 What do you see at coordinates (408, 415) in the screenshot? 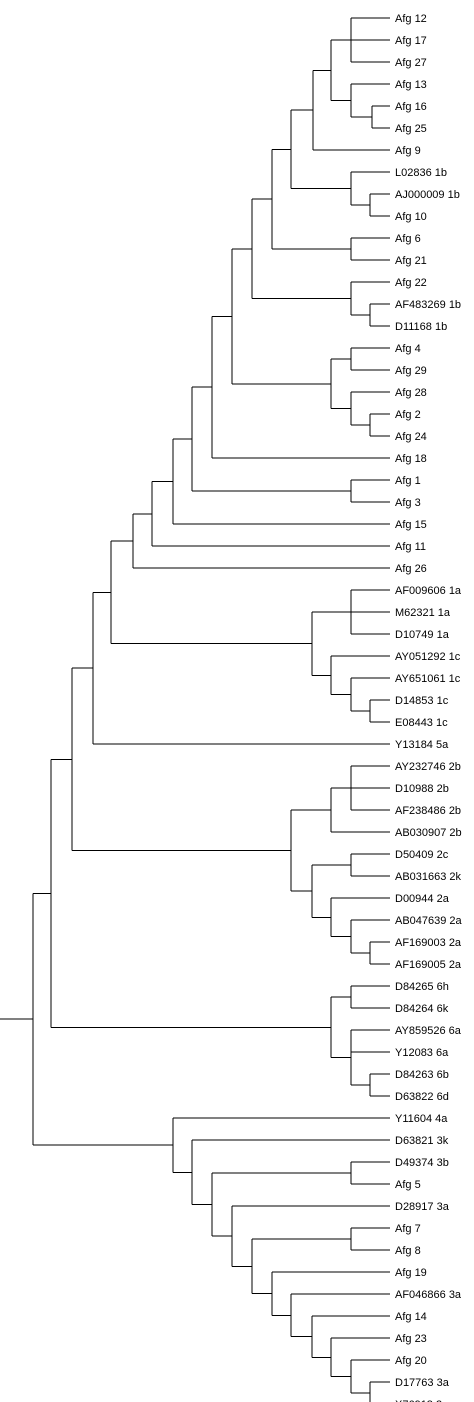
I see `taxon-label: Afg 2` at bounding box center [408, 415].